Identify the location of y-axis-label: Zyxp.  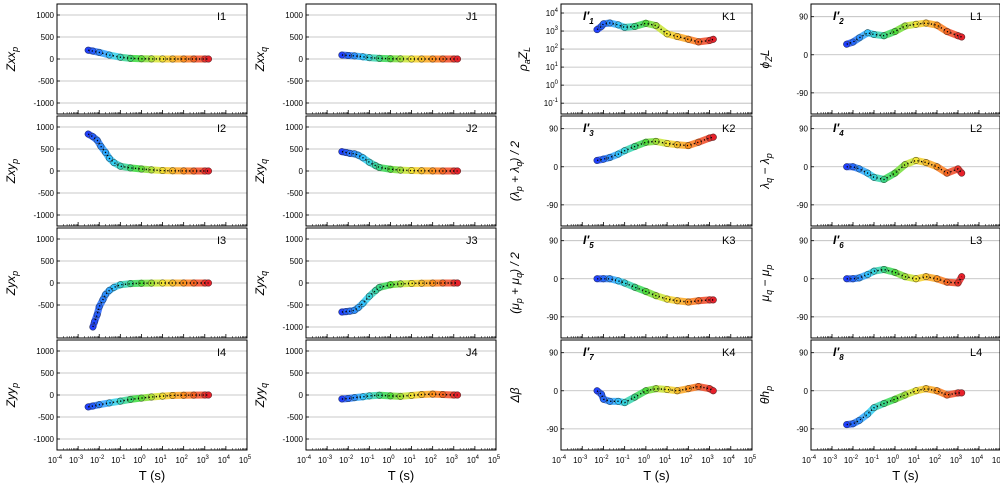
(12, 283).